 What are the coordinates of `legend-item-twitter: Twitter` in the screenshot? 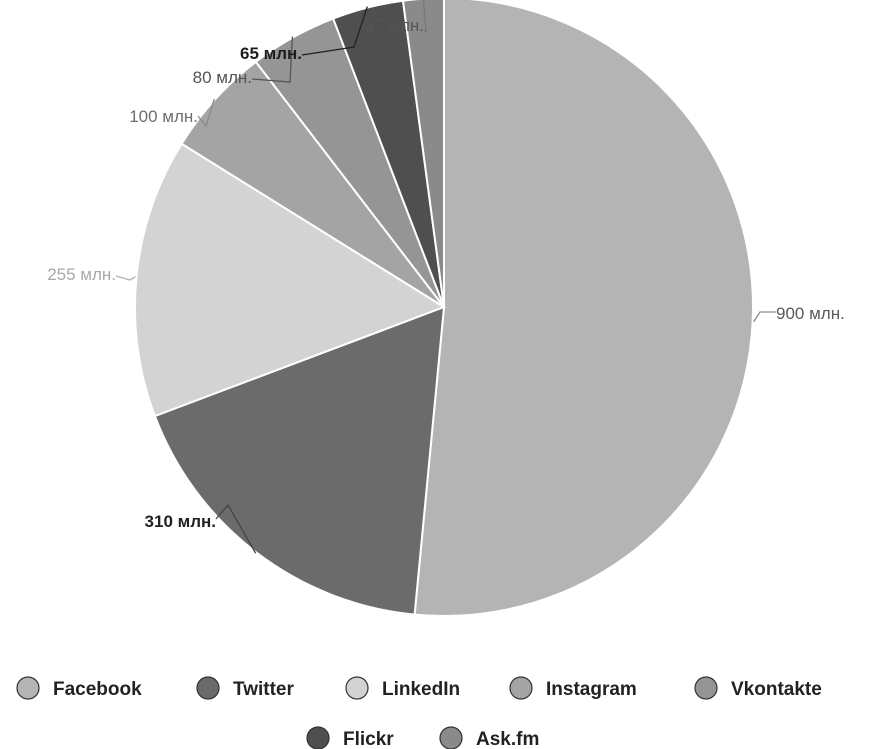 It's located at (245, 688).